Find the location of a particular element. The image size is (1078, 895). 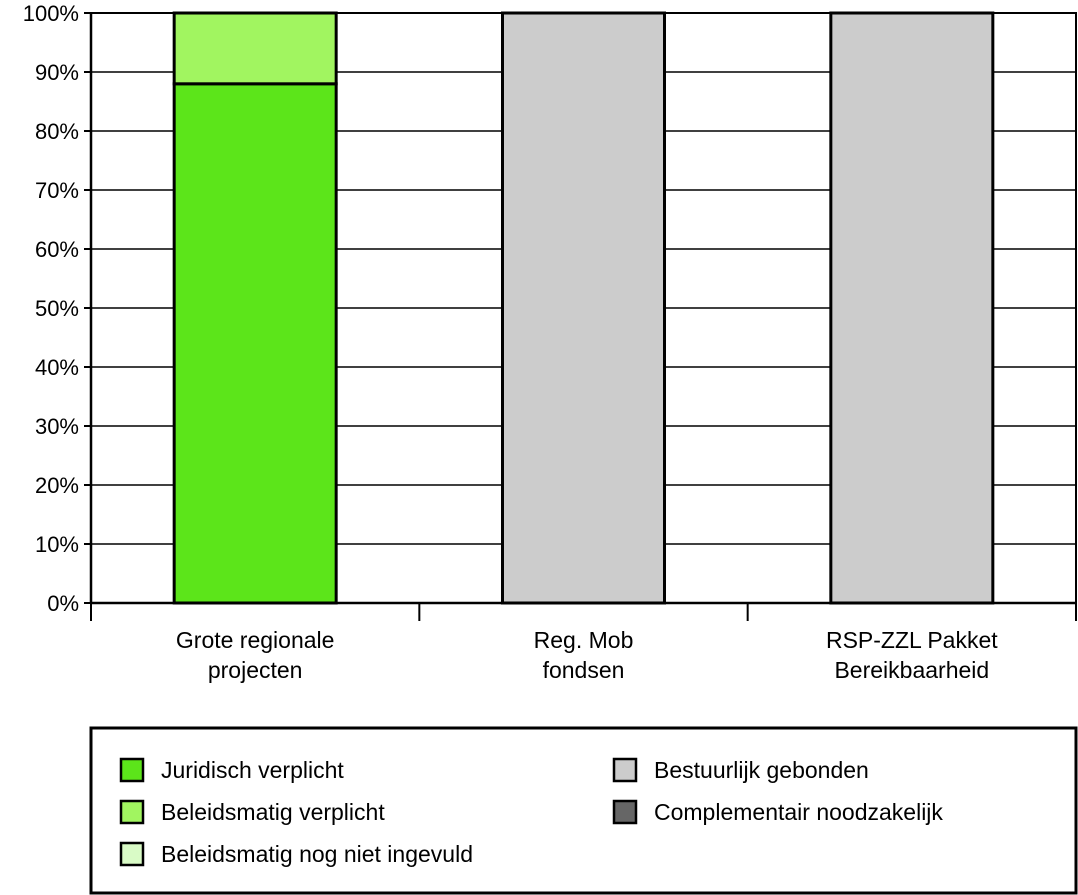

y-tick-label: 30% is located at coordinates (57, 426).